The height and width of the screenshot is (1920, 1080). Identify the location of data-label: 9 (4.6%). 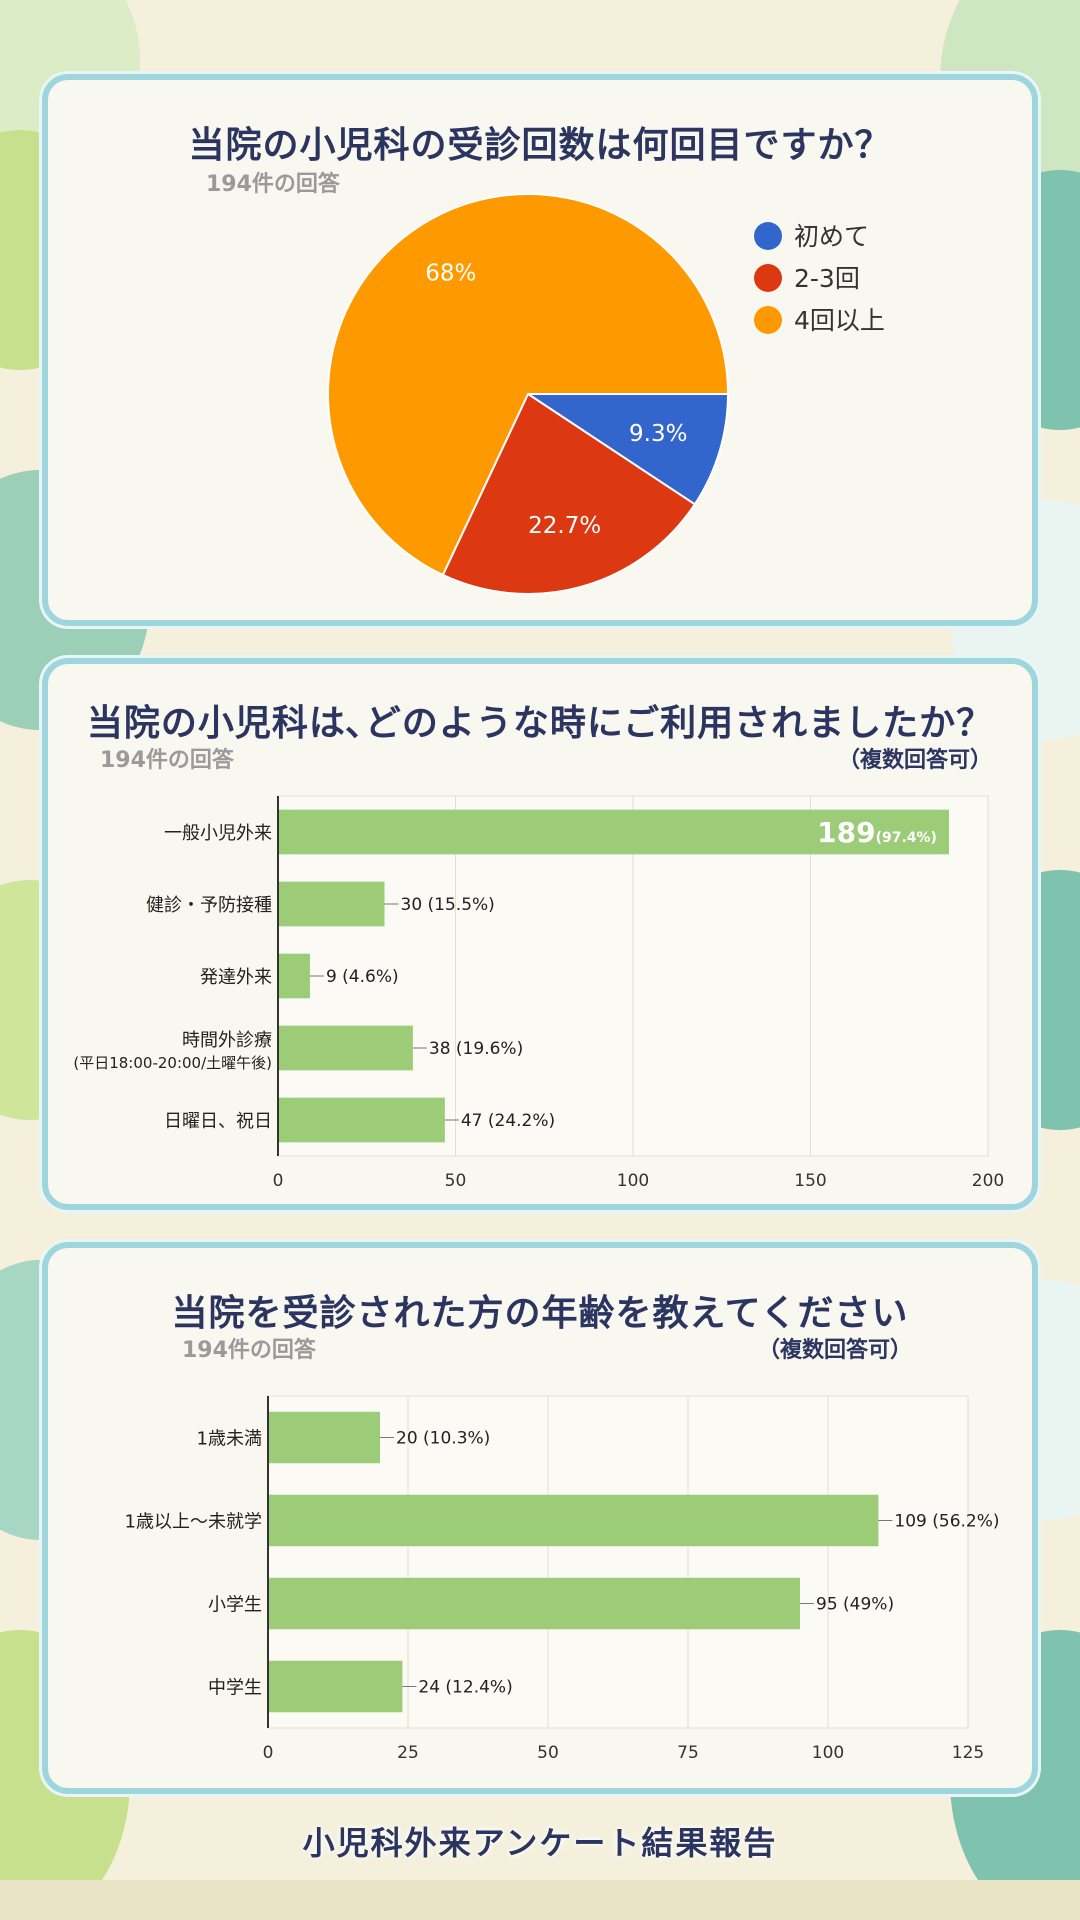
(362, 977).